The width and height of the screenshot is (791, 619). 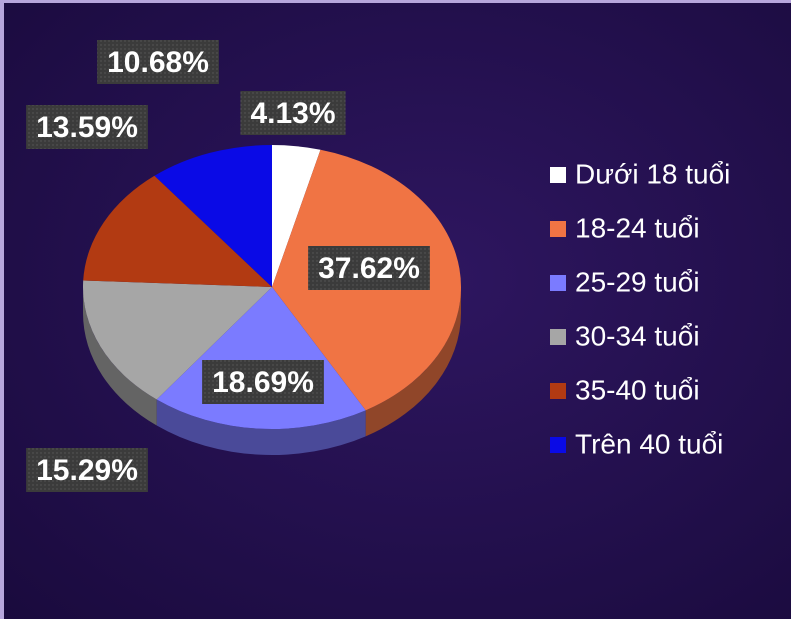 I want to click on data-label: 37.62%, so click(x=369, y=268).